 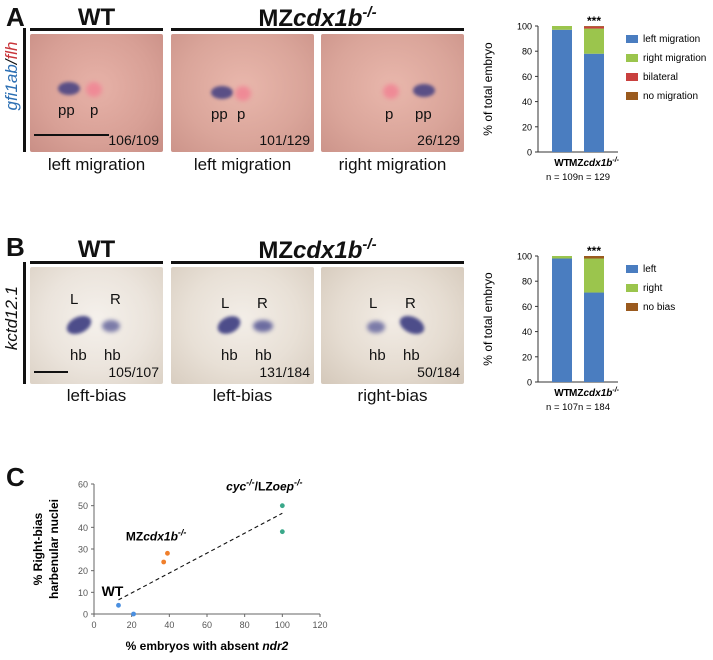 I want to click on panel-b-caption-2: left-bias, so click(x=242, y=395).